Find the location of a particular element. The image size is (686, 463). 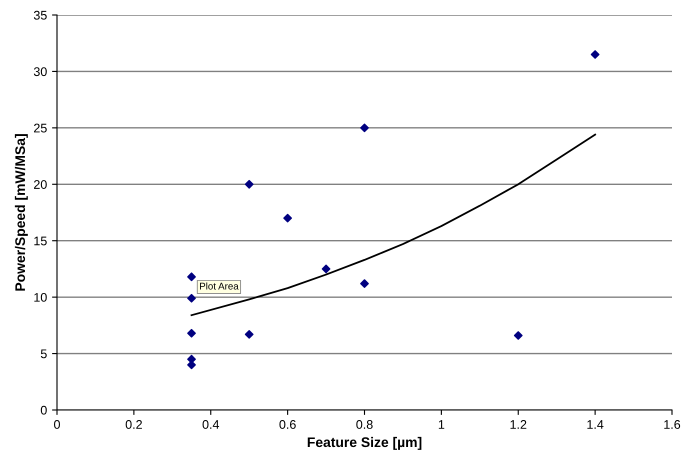

x-tick-label: 0.8 is located at coordinates (364, 424).